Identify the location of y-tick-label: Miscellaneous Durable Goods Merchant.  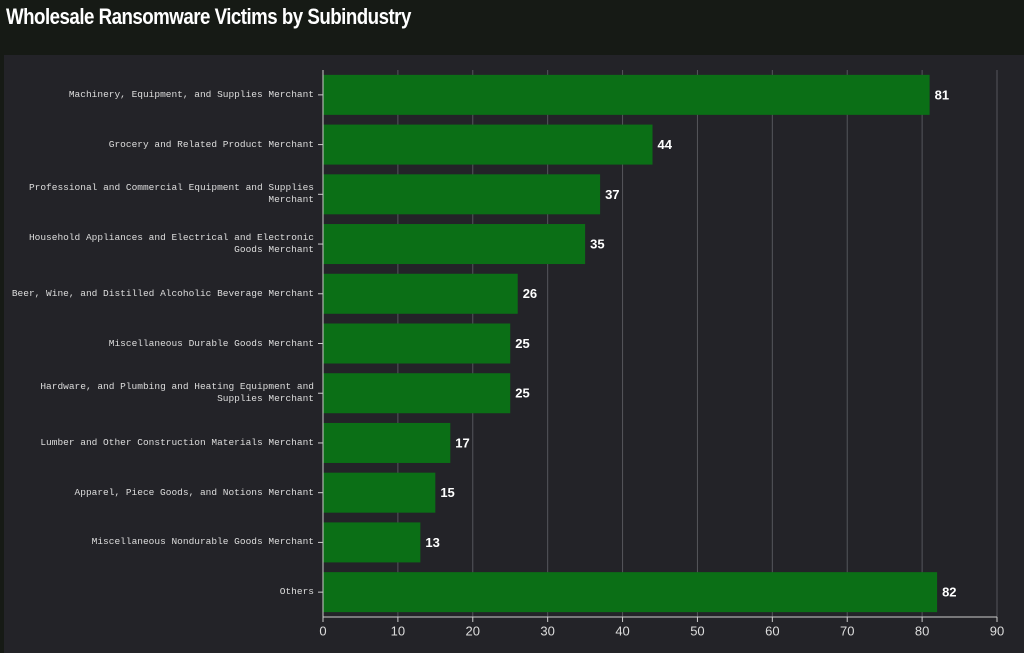
(211, 343).